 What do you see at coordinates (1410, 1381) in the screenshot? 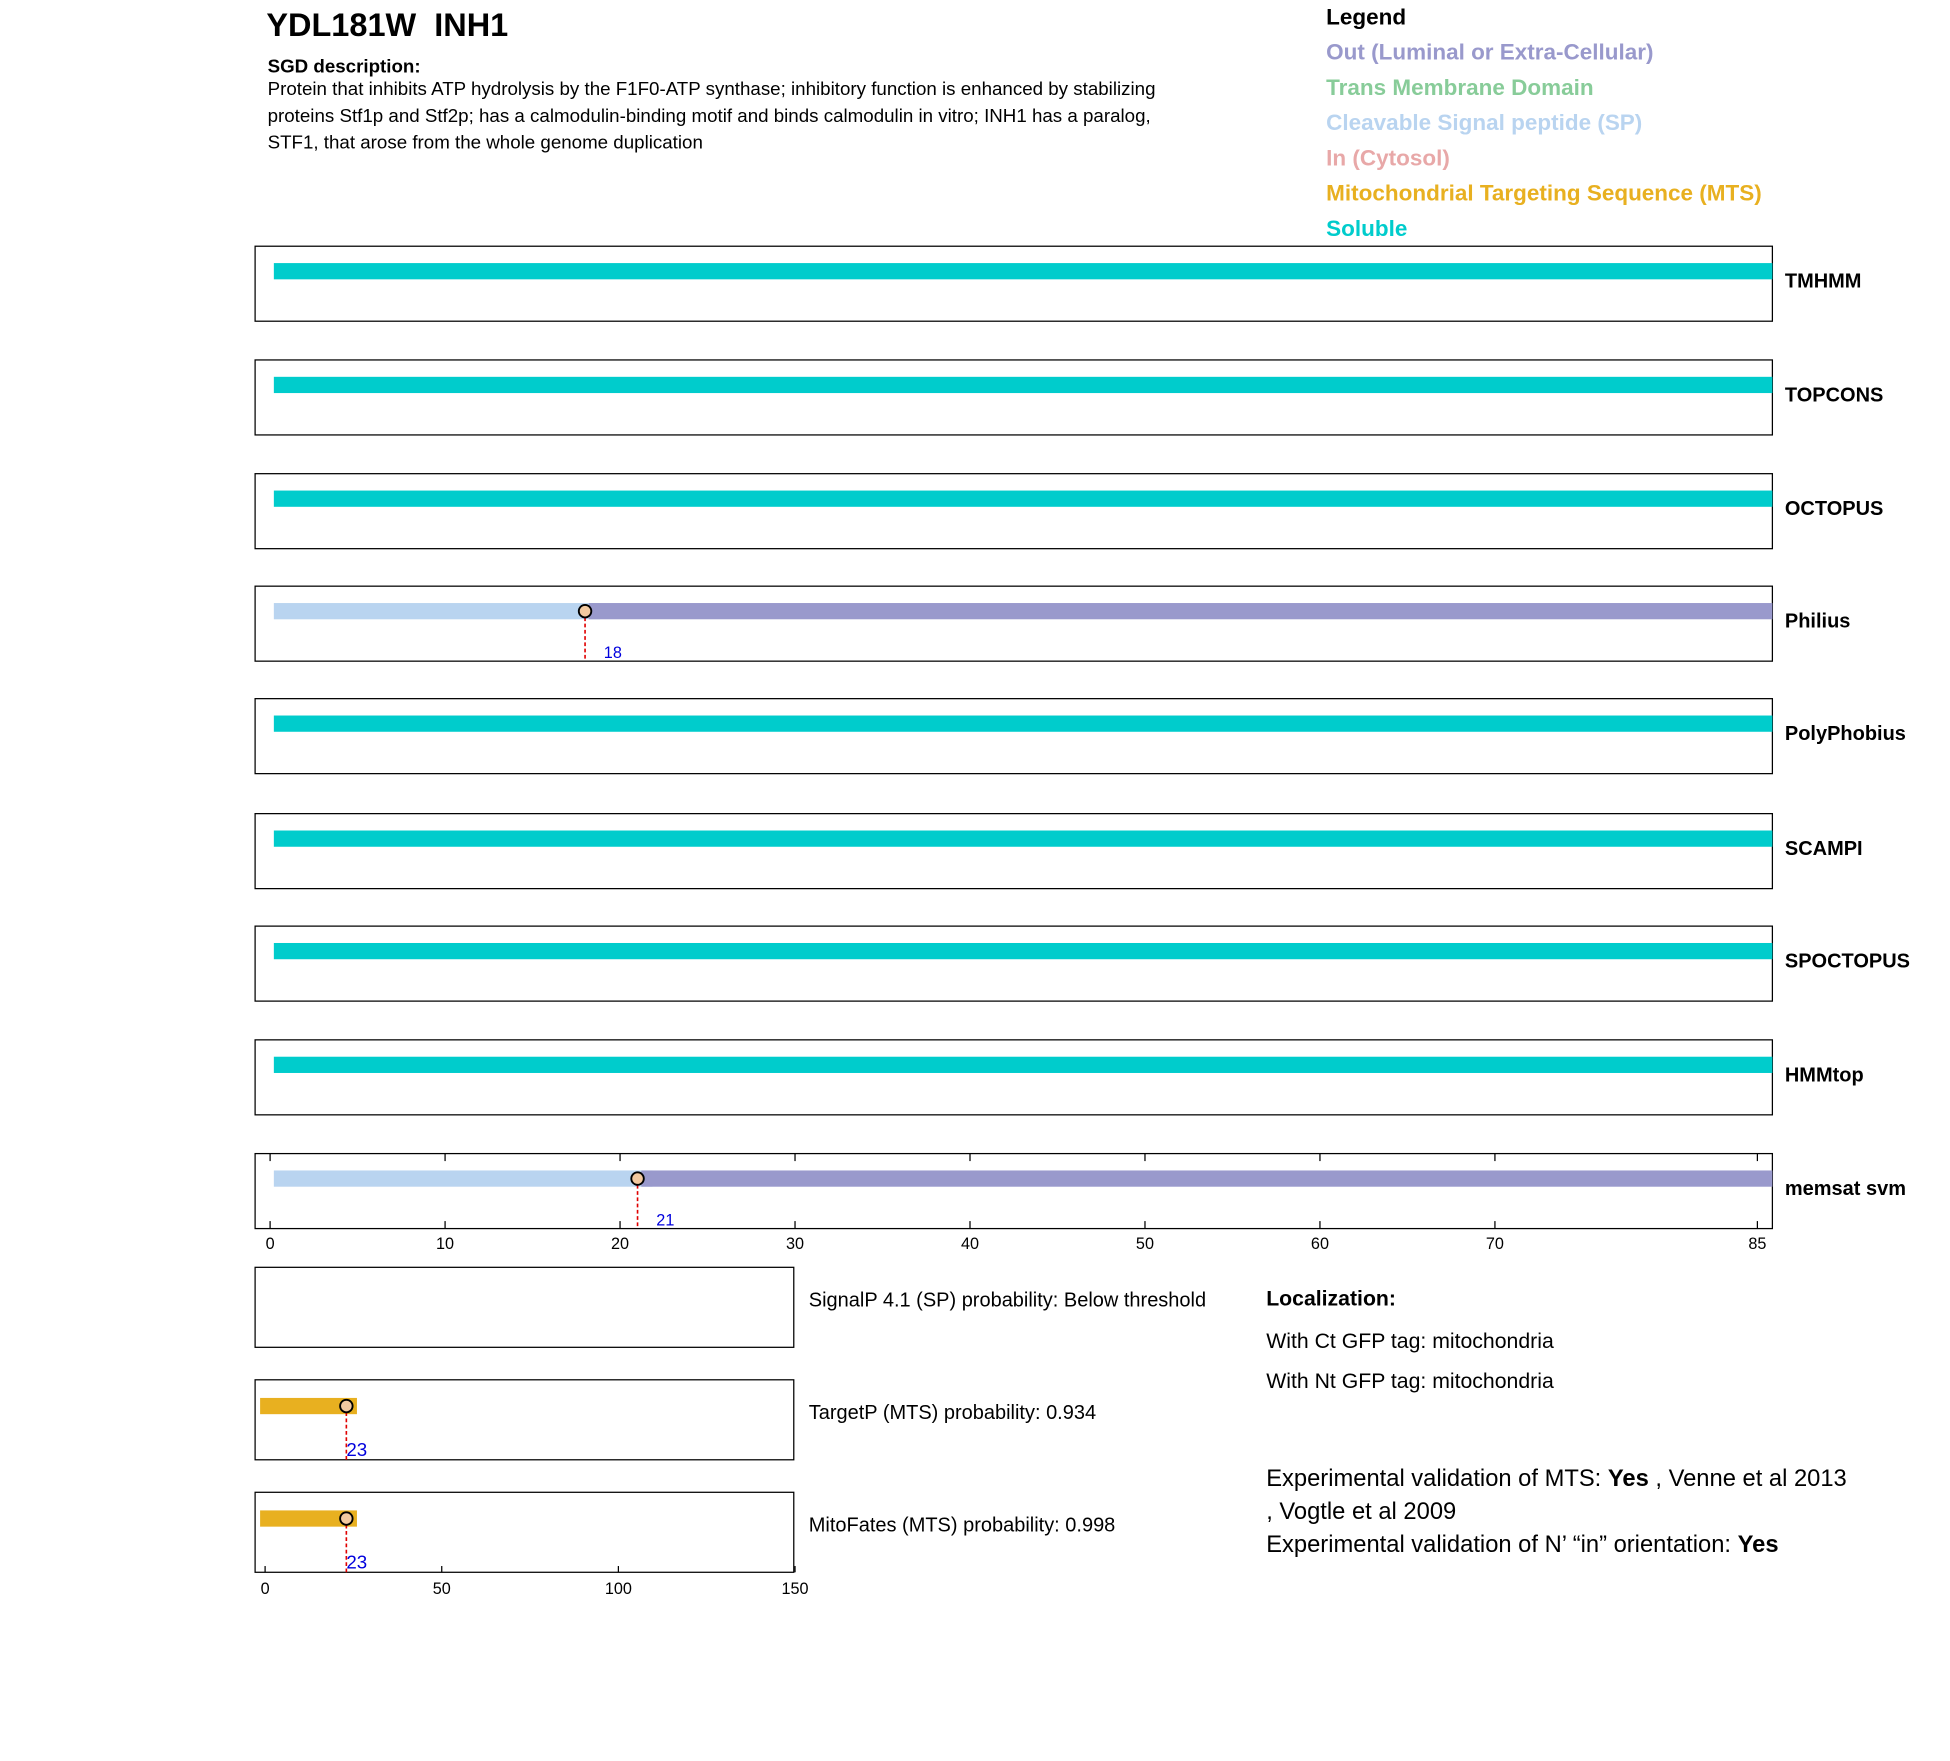
I see `localization-line: With Nt GFP tag: mitochondria` at bounding box center [1410, 1381].